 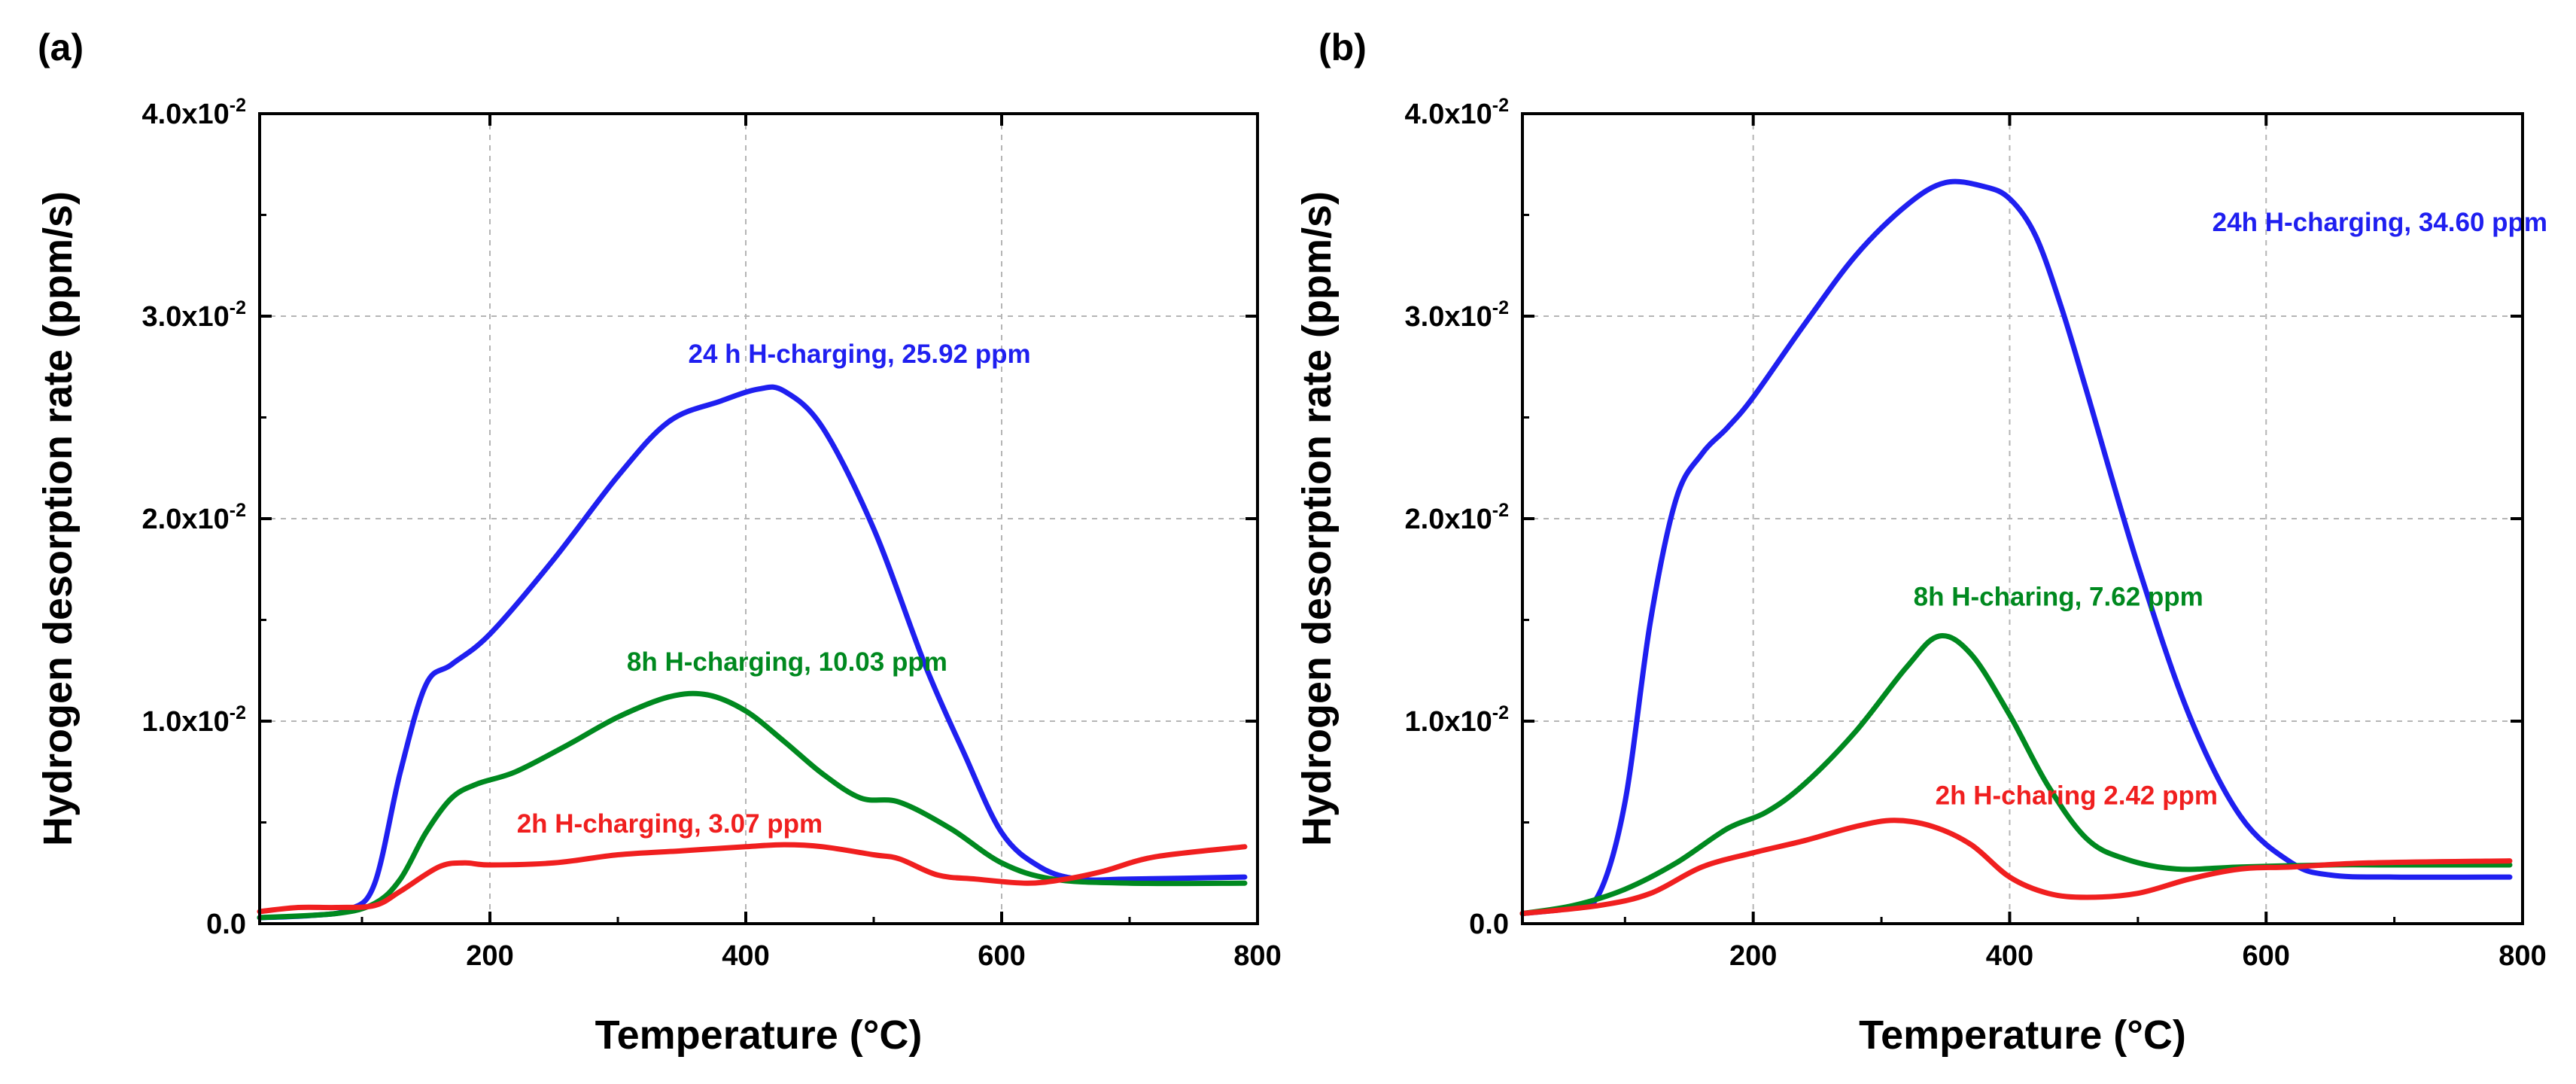 I want to click on panel-label: (b), so click(x=1342, y=47).